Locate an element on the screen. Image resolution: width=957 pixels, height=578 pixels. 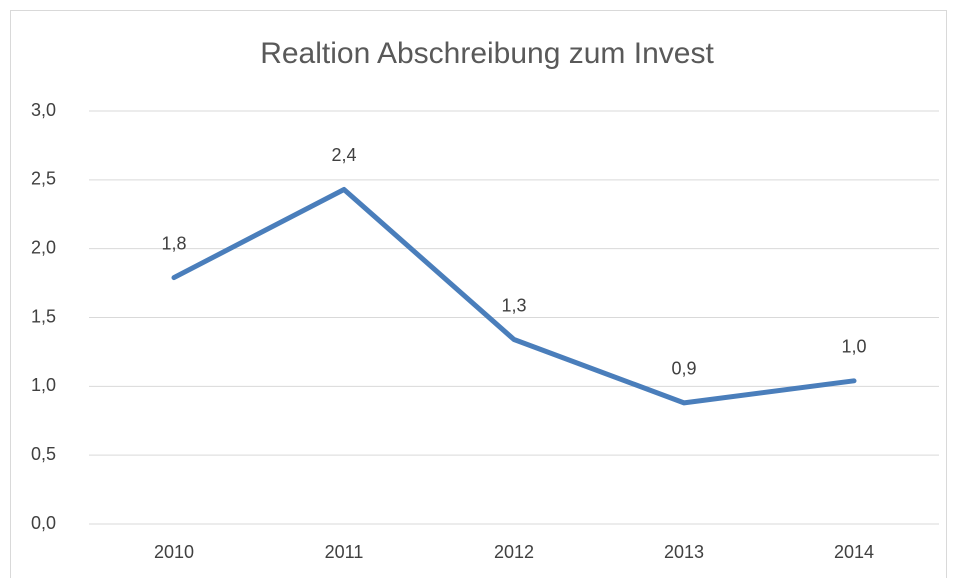
y-tick-label: 3,0 is located at coordinates (43, 110).